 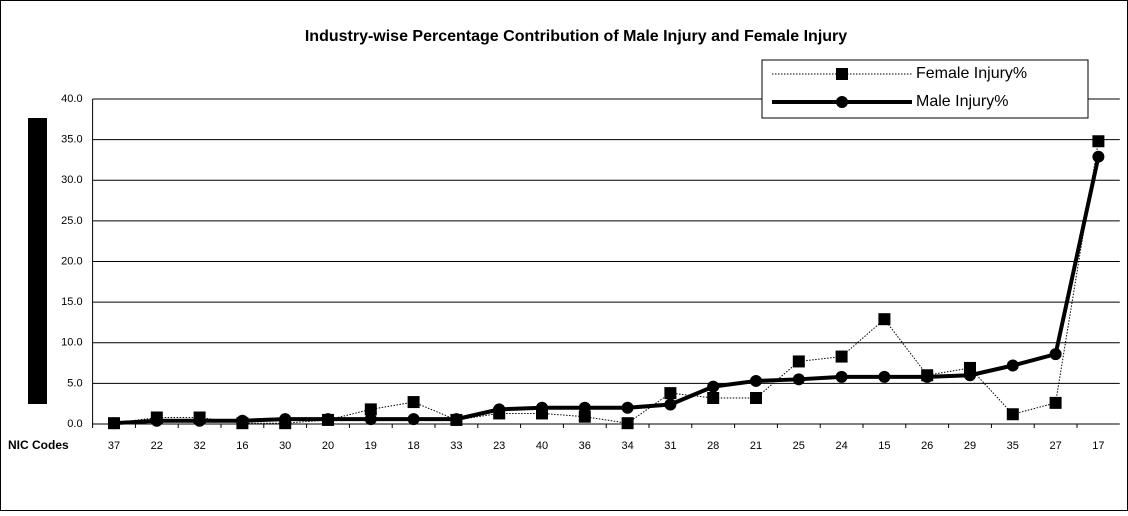 I want to click on x-tick-label: 40, so click(x=542, y=446).